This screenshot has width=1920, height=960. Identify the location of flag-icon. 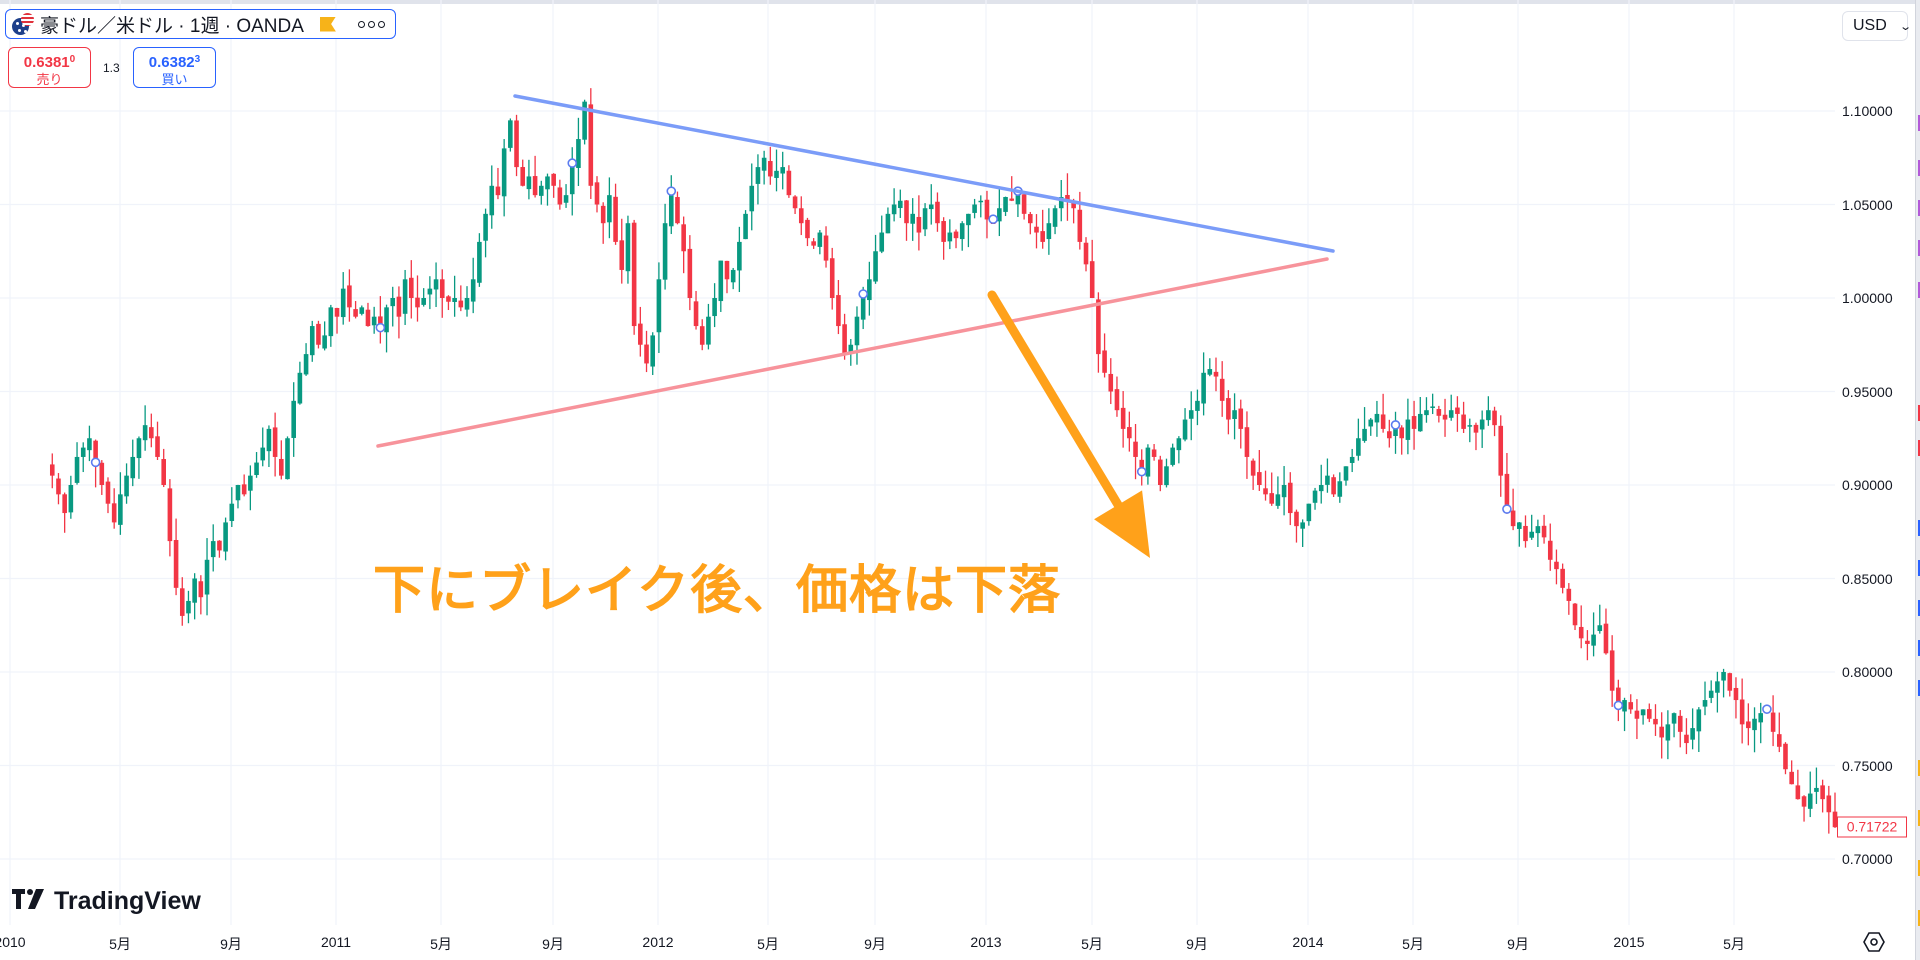
(327, 24).